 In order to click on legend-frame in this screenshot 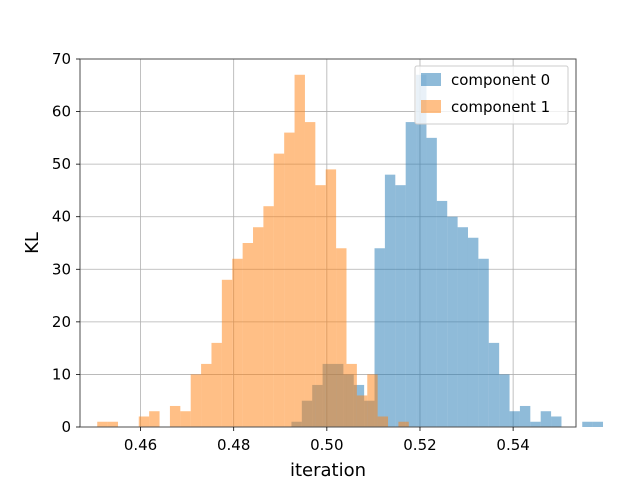, I will do `click(491, 95)`.